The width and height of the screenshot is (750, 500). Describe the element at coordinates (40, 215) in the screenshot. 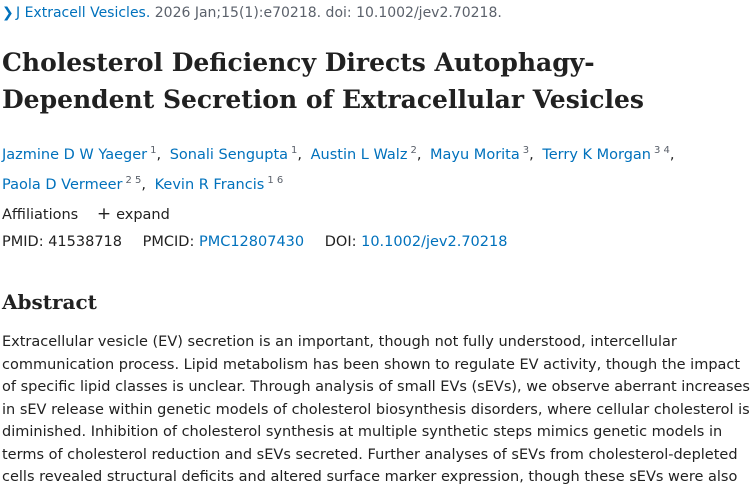

I see `affiliations-label: Affiliations` at that location.